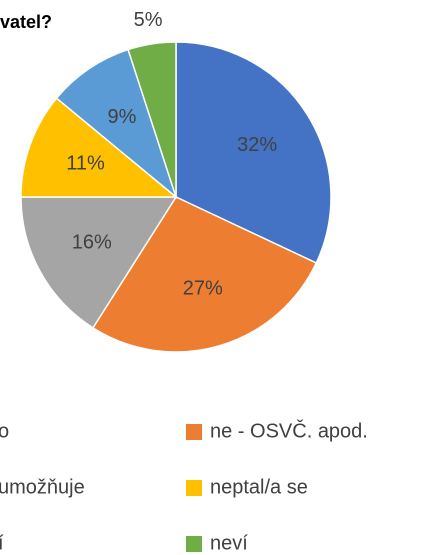 The height and width of the screenshot is (555, 428). I want to click on data-label: 5%, so click(148, 20).